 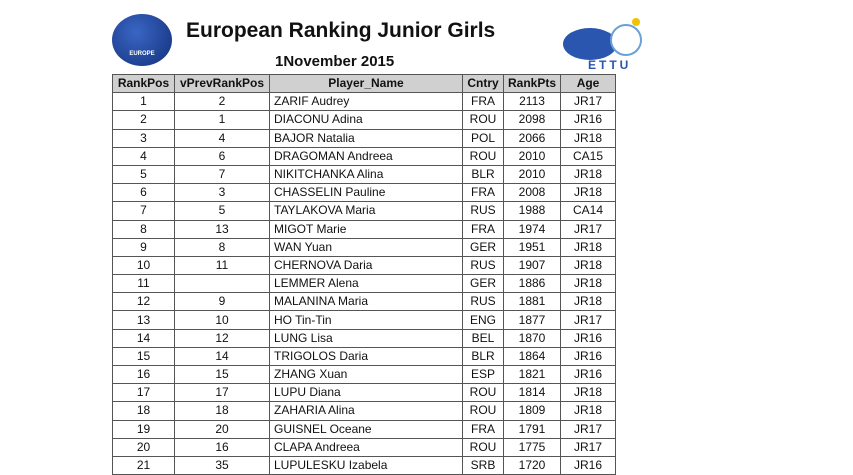 I want to click on table-cell: MIGOT Marie, so click(x=366, y=229).